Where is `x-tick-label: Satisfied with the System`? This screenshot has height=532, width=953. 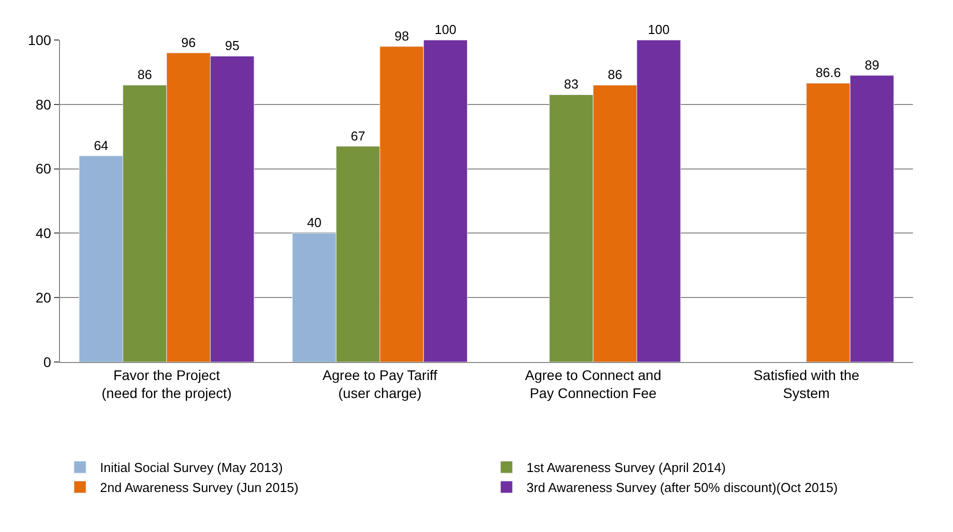 x-tick-label: Satisfied with the System is located at coordinates (806, 383).